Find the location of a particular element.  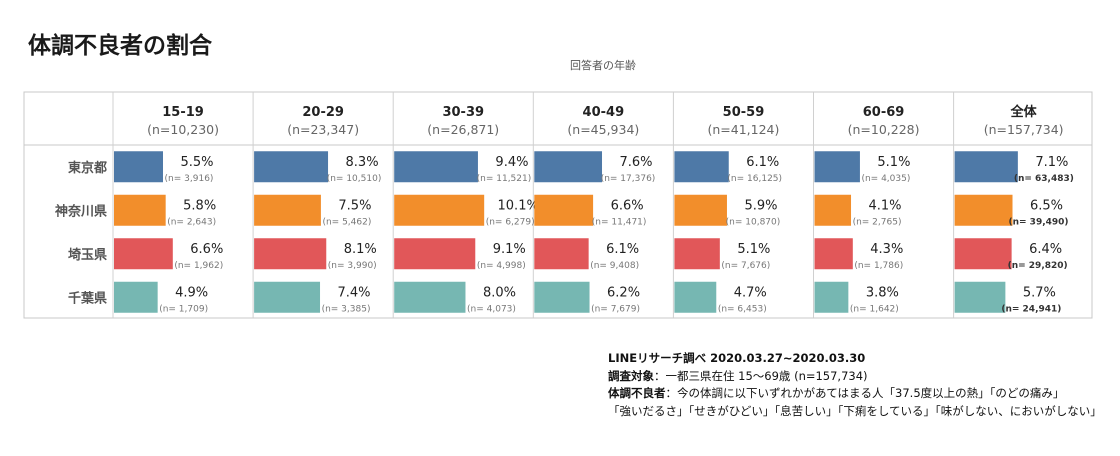

bar-value-label: 4.9% is located at coordinates (191, 292).